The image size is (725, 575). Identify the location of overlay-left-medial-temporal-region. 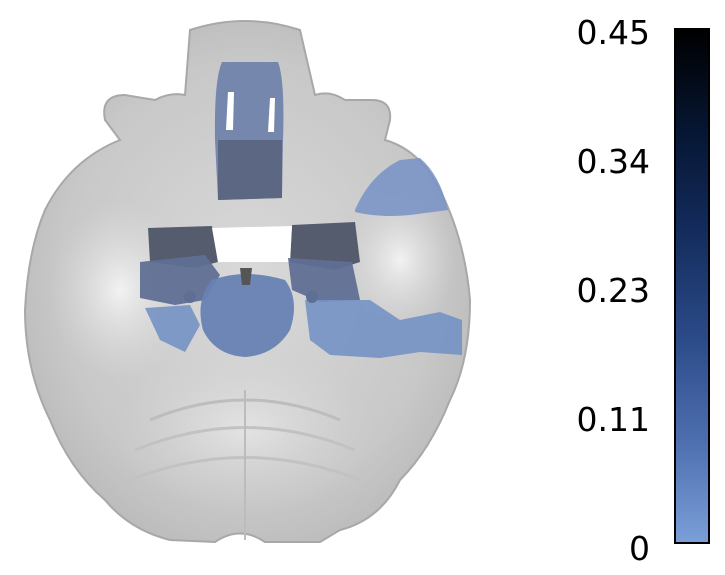
(180, 280).